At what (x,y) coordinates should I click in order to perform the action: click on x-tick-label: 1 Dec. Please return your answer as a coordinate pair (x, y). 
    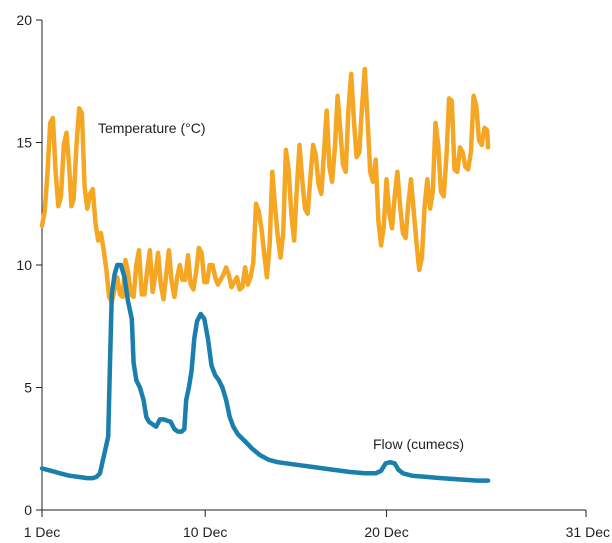
    Looking at the image, I should click on (42, 532).